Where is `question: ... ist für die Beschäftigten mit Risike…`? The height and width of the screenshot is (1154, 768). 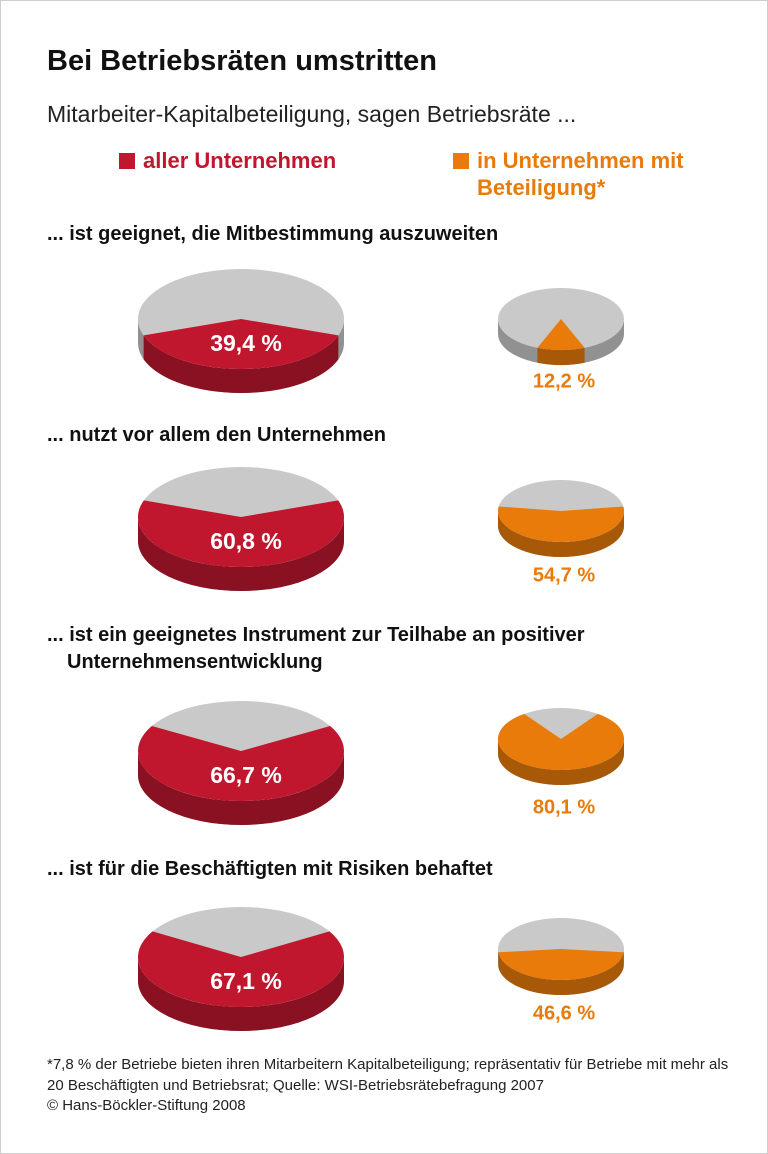 question: ... ist für die Beschäftigten mit Risike… is located at coordinates (270, 869).